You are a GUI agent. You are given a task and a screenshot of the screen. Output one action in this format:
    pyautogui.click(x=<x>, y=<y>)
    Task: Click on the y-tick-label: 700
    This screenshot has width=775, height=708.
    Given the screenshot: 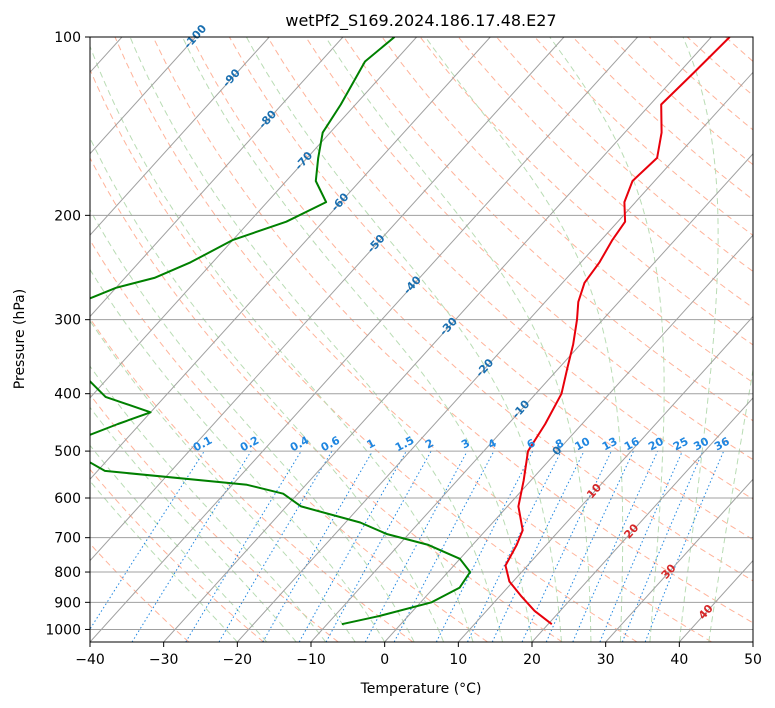 What is the action you would take?
    pyautogui.click(x=67, y=539)
    